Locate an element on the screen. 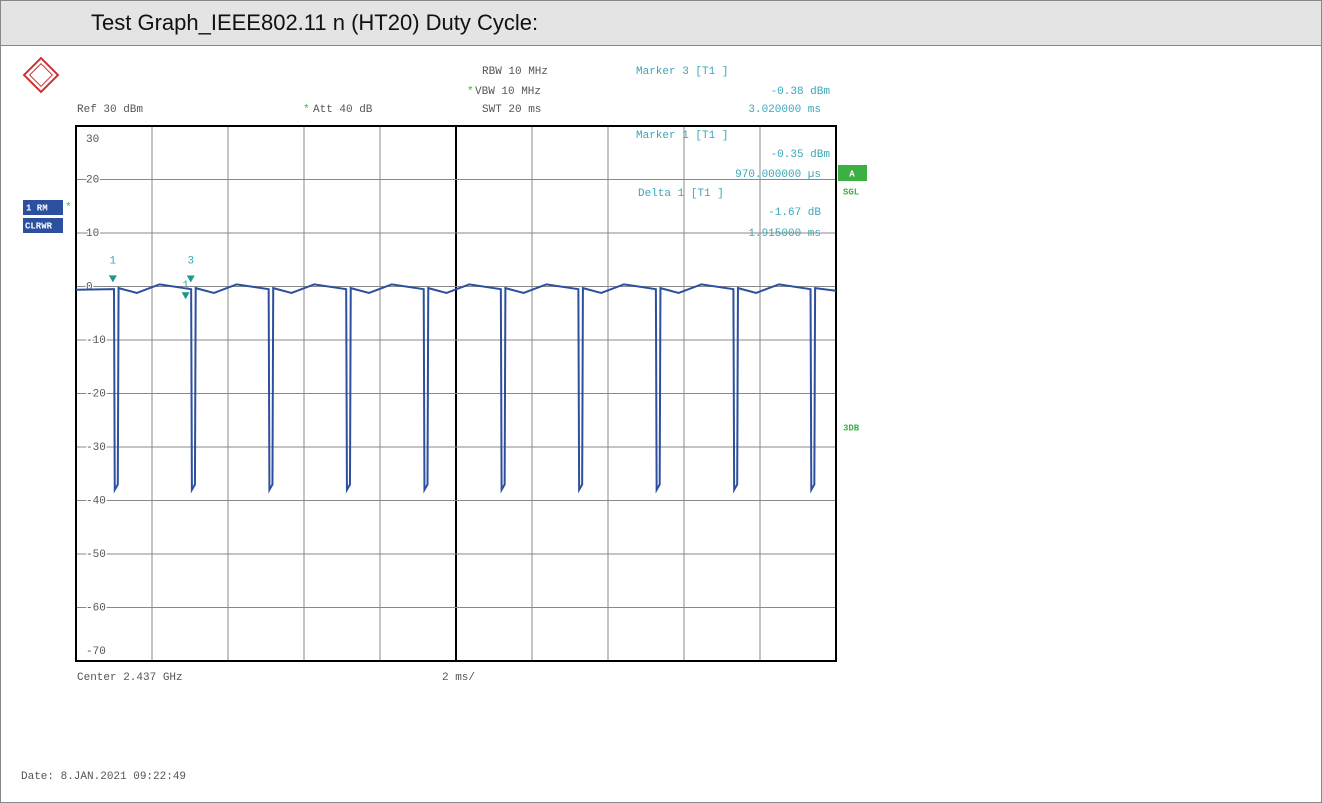  marker-level: -1.67 dB is located at coordinates (794, 213).